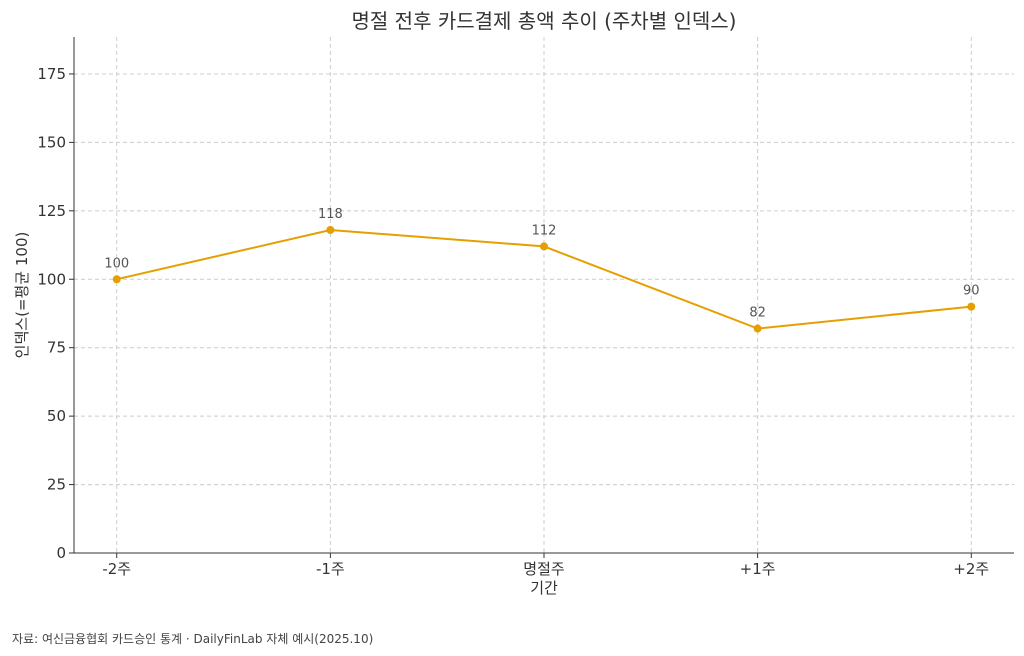 The height and width of the screenshot is (656, 1024). What do you see at coordinates (758, 569) in the screenshot?
I see `x-tick-label: +1주` at bounding box center [758, 569].